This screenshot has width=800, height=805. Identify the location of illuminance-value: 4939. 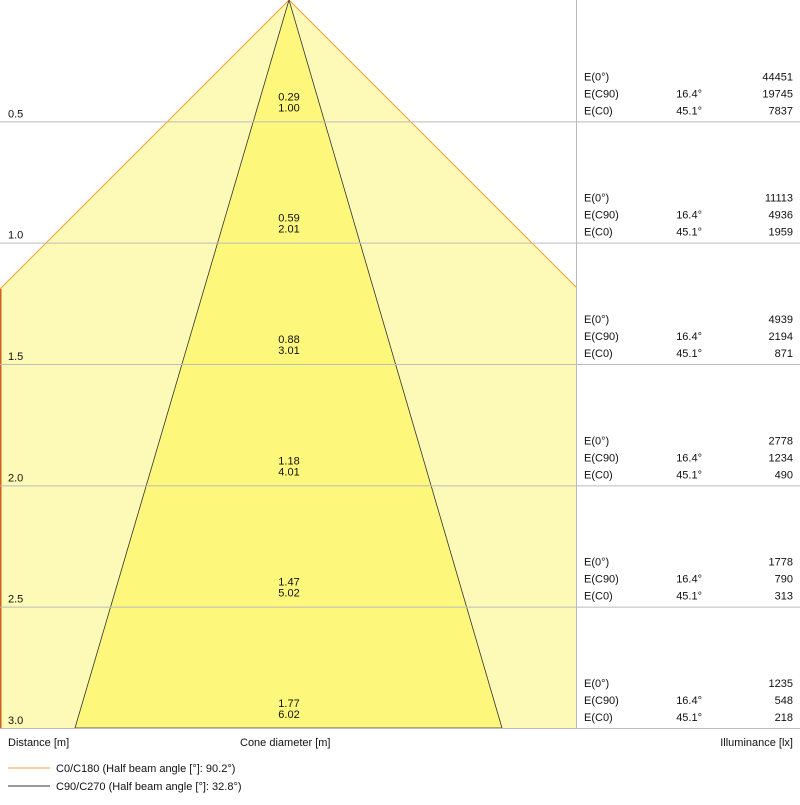
(781, 320).